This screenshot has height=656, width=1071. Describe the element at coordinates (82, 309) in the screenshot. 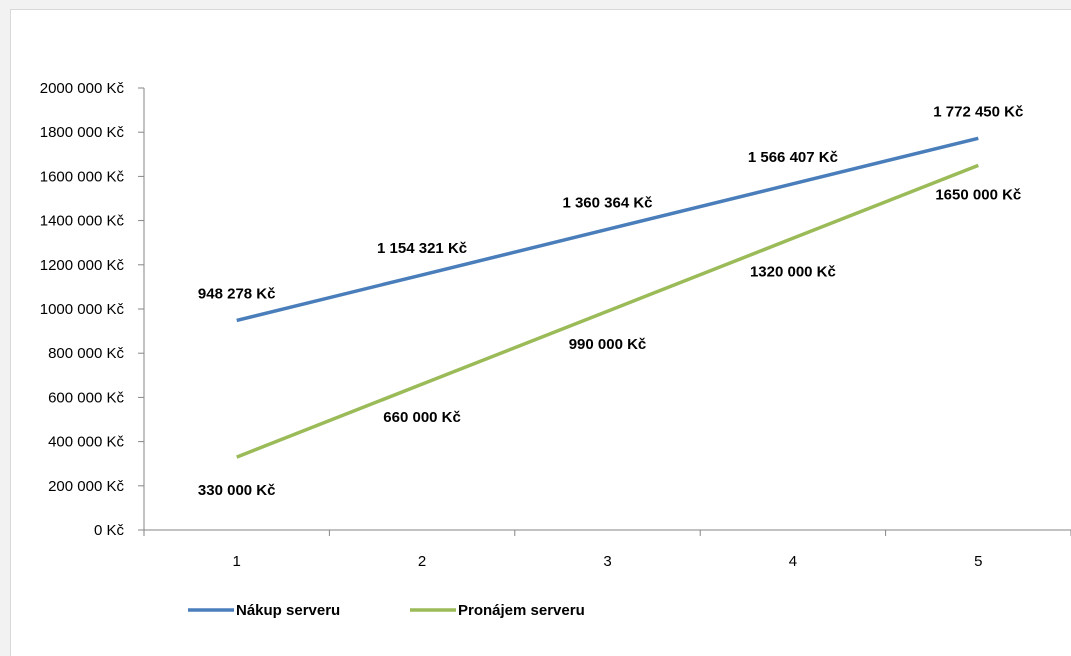

I see `y-tick-label: 1000 000 Kč` at that location.